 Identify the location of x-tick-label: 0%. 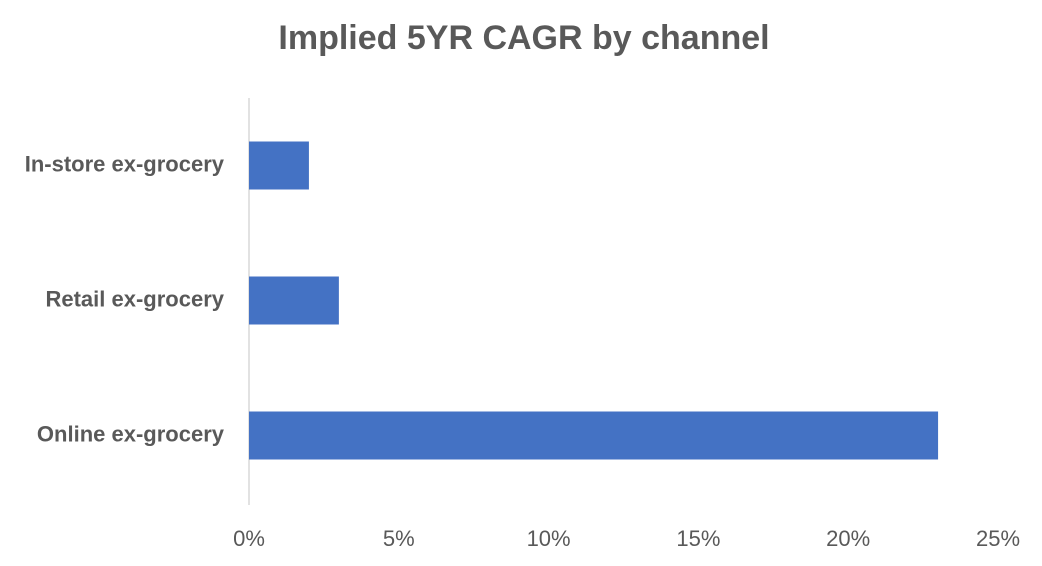
(249, 538).